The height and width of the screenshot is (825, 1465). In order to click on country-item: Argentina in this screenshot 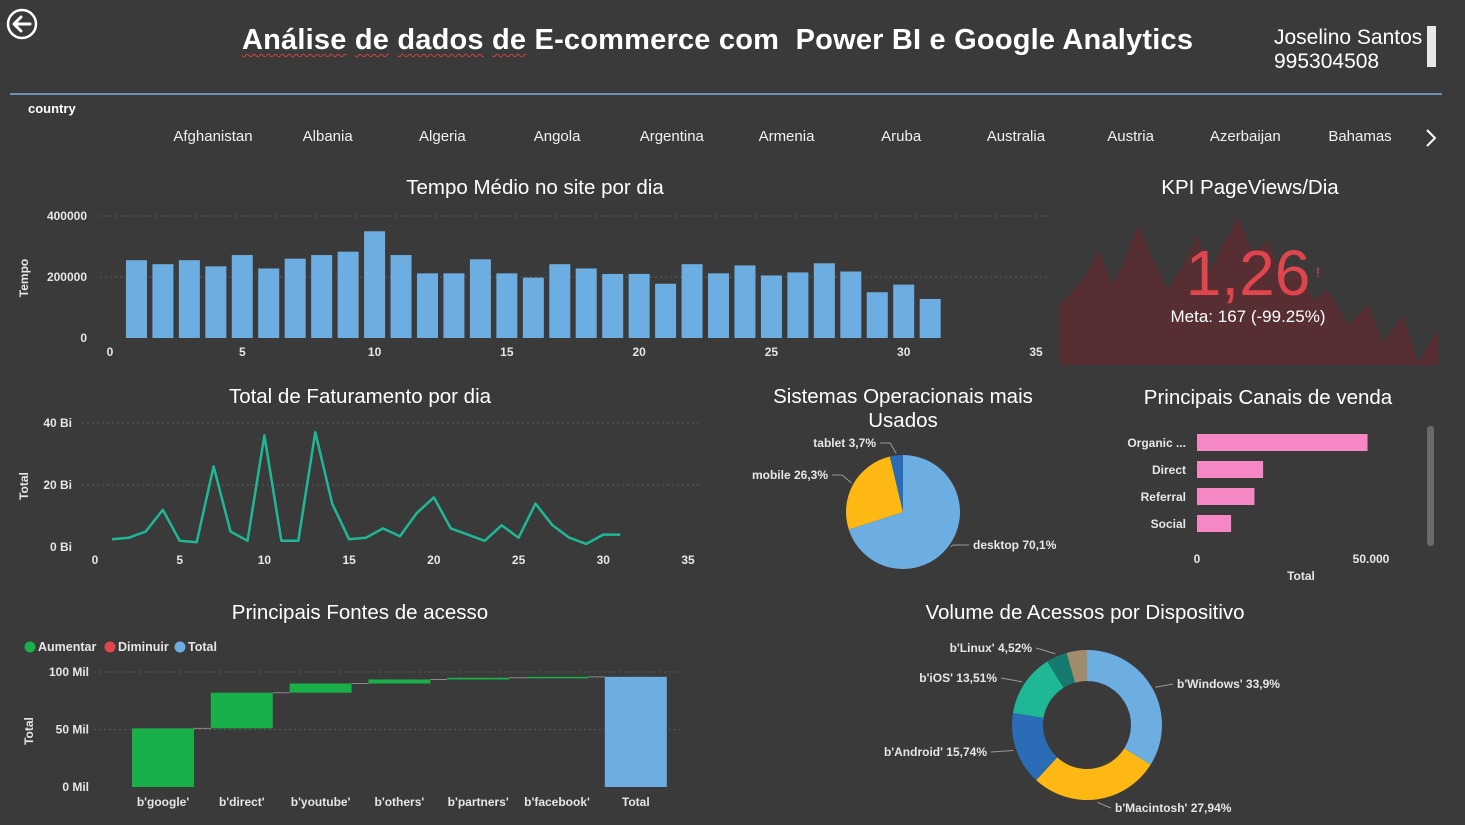, I will do `click(671, 136)`.